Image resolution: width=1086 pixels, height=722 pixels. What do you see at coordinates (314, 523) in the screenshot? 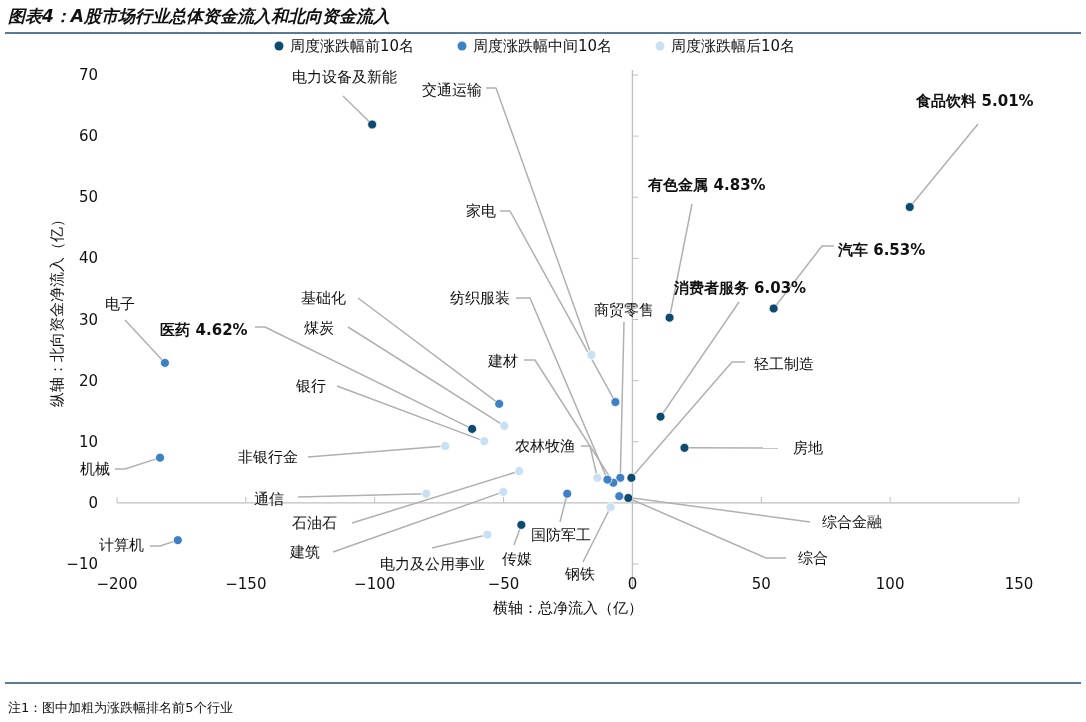
I see `annotation: 石油石` at bounding box center [314, 523].